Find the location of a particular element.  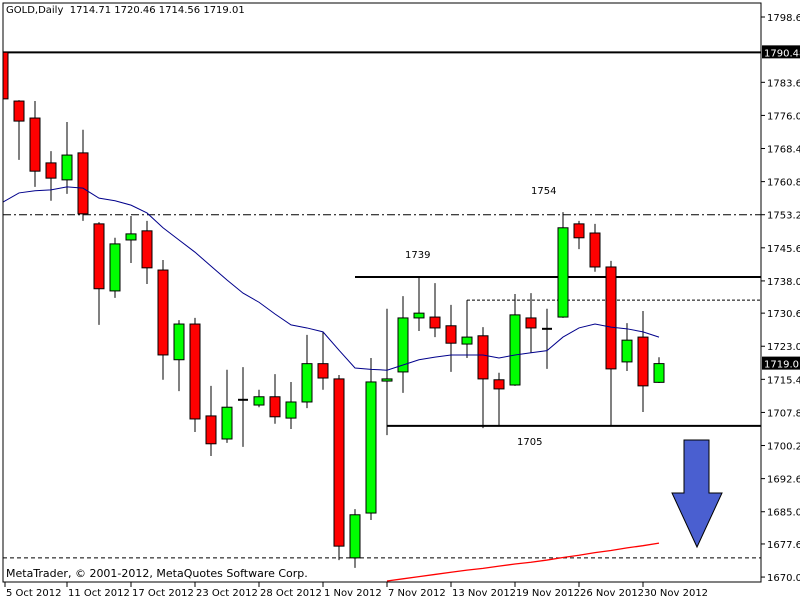

time-tick-label: 11 Oct 2012 is located at coordinates (99, 593).